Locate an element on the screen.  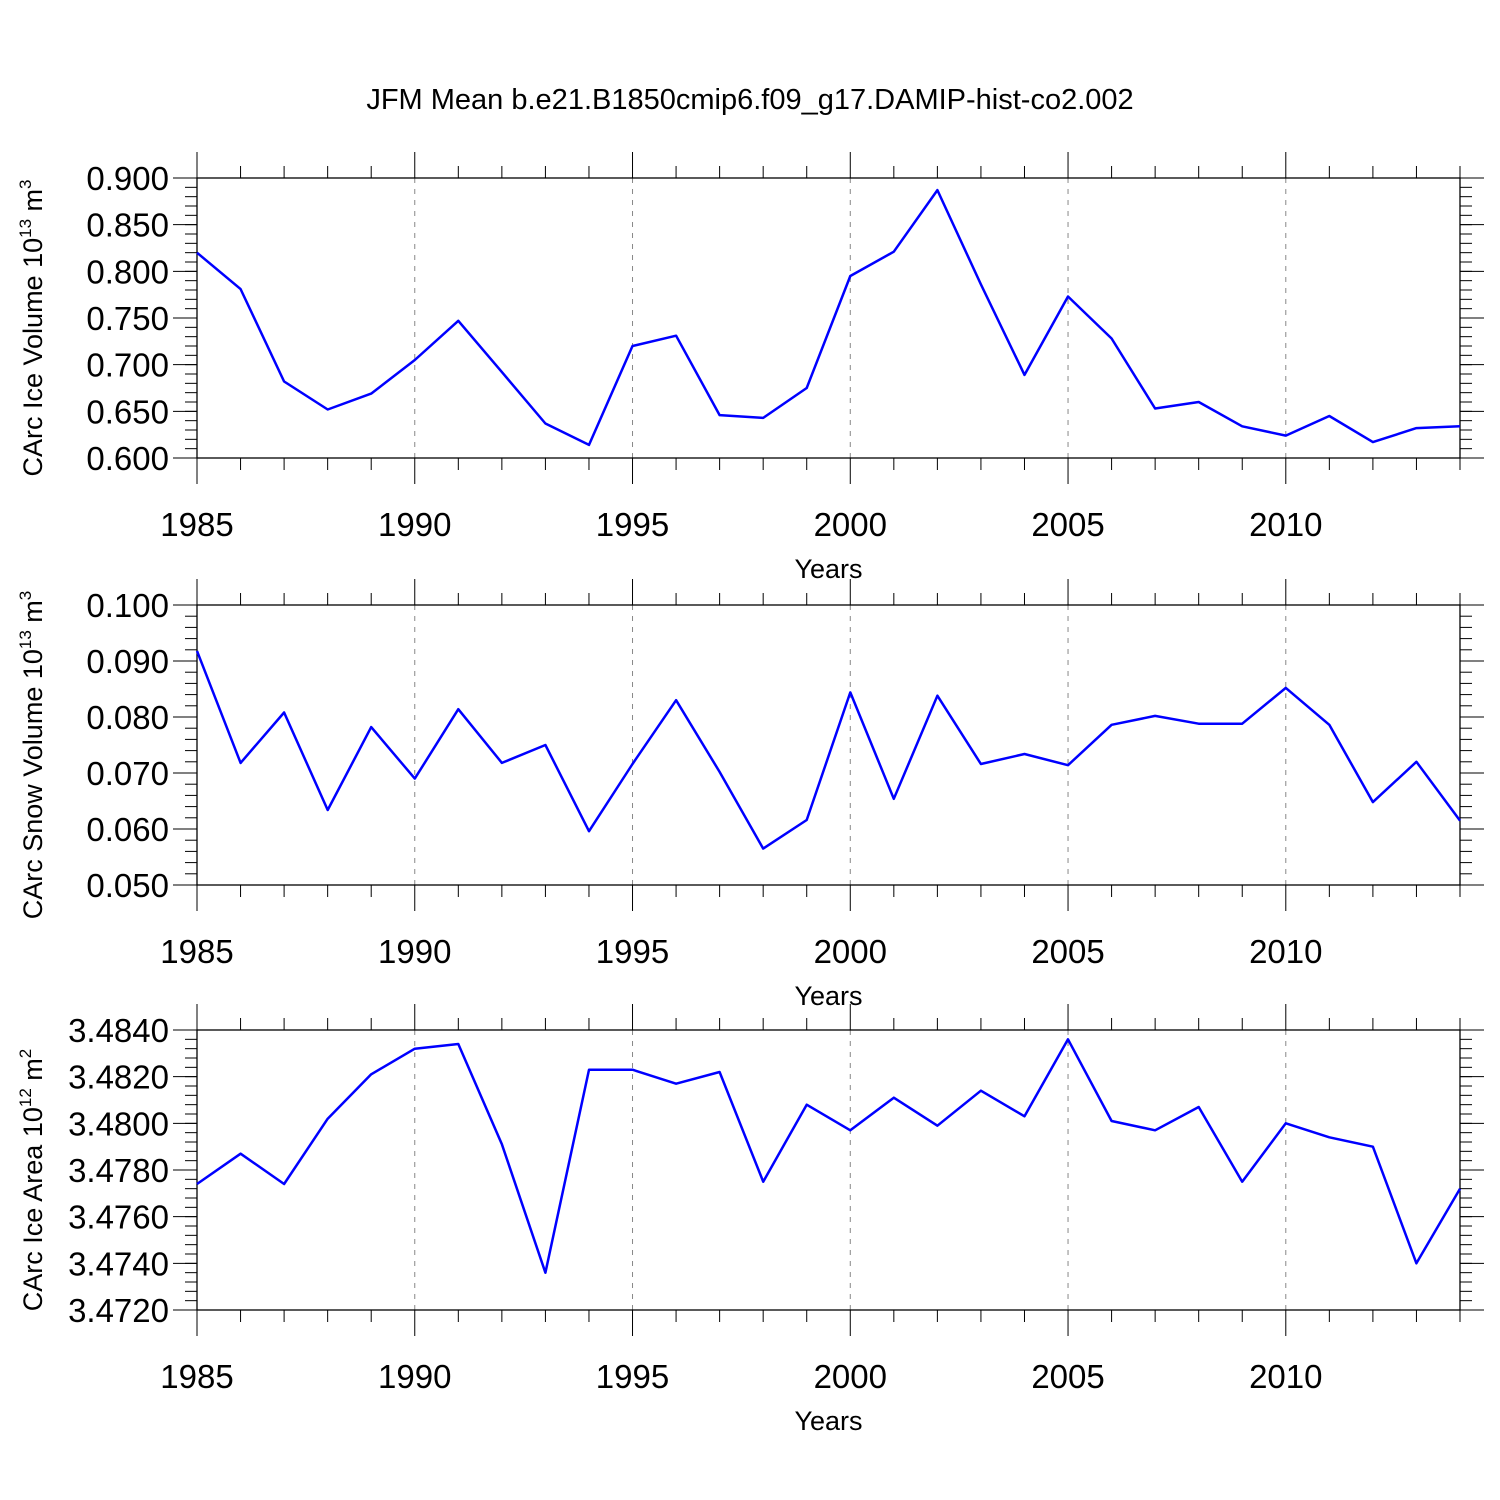
y-axis-title: CArc Ice Area 1012 m2 is located at coordinates (32, 1180).